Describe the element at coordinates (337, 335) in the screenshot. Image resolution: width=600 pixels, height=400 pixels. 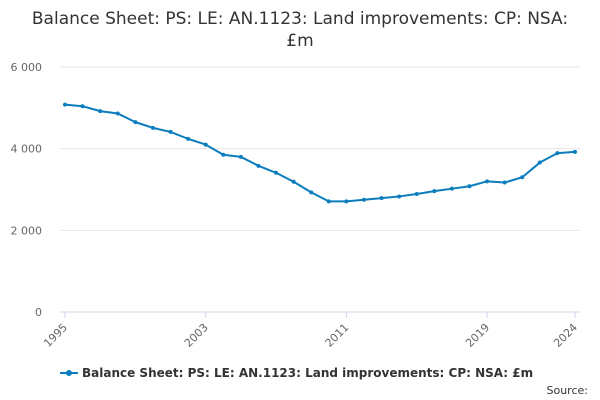
I see `x-tick-label: 2011` at that location.